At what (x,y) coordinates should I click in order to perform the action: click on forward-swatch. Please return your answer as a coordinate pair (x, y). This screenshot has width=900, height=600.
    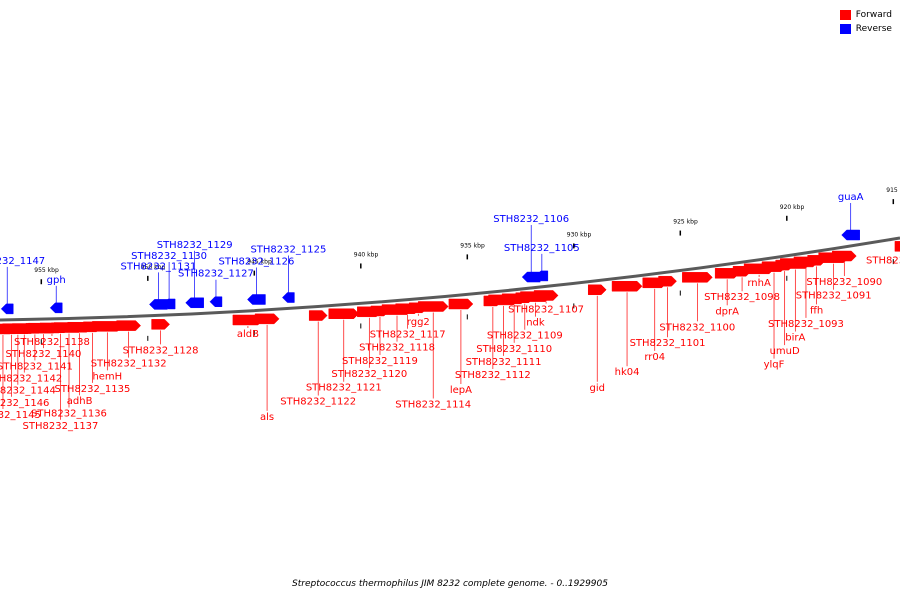
    Looking at the image, I should click on (845, 15).